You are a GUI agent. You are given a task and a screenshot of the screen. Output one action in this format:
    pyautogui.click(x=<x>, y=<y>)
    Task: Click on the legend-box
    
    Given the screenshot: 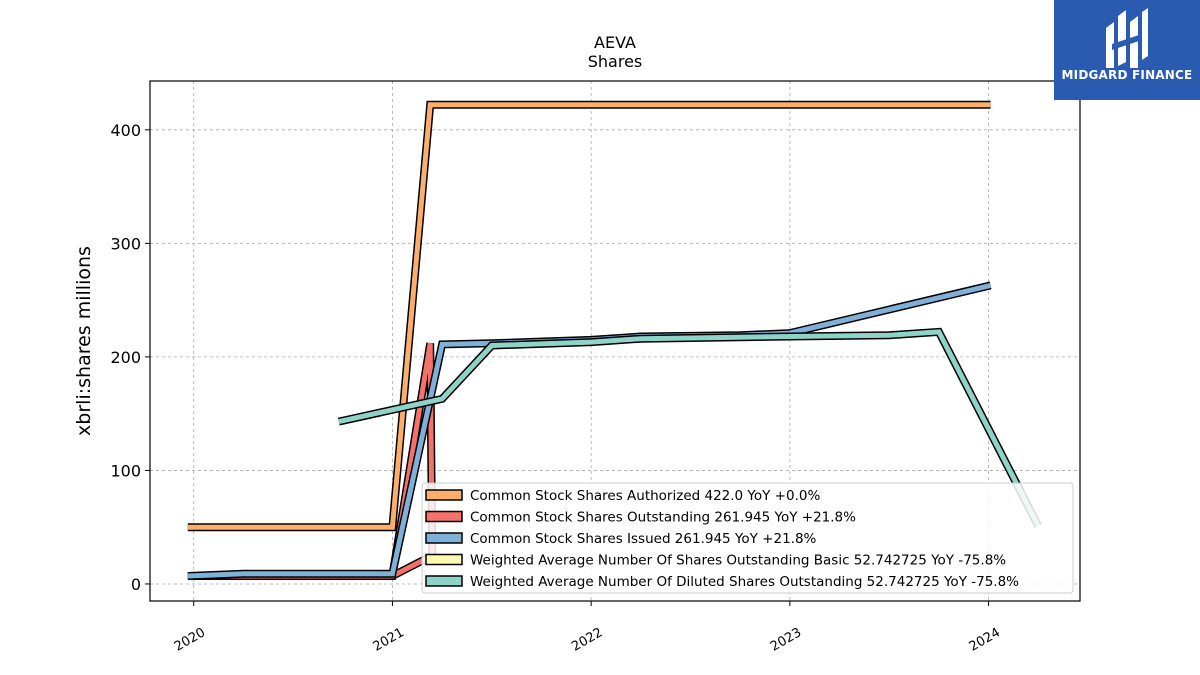 What is the action you would take?
    pyautogui.click(x=747, y=538)
    